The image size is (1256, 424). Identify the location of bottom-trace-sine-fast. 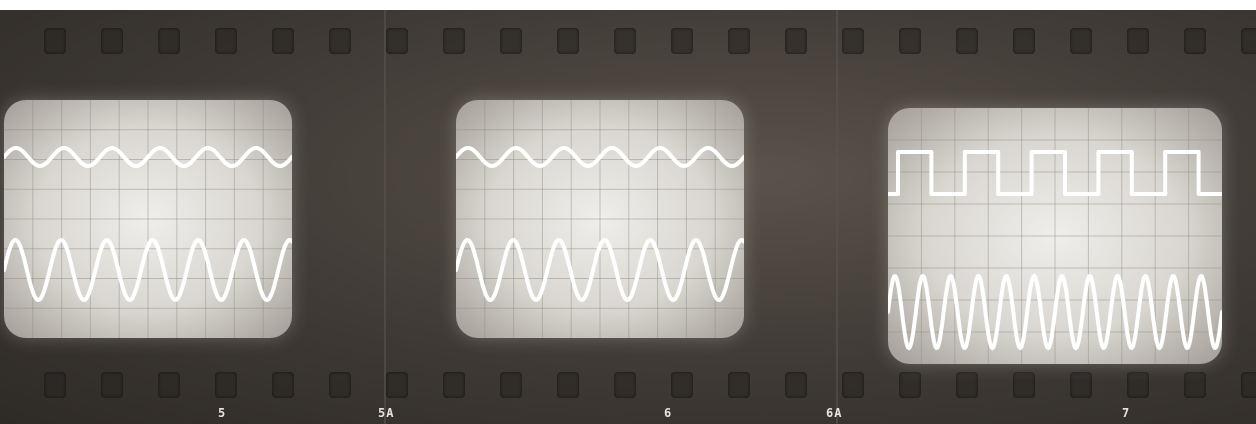
(1055, 312).